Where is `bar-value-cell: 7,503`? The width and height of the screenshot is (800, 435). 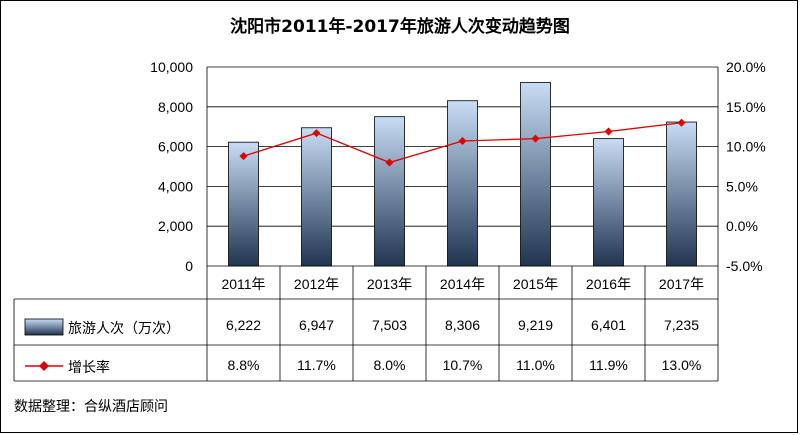 bar-value-cell: 7,503 is located at coordinates (389, 325).